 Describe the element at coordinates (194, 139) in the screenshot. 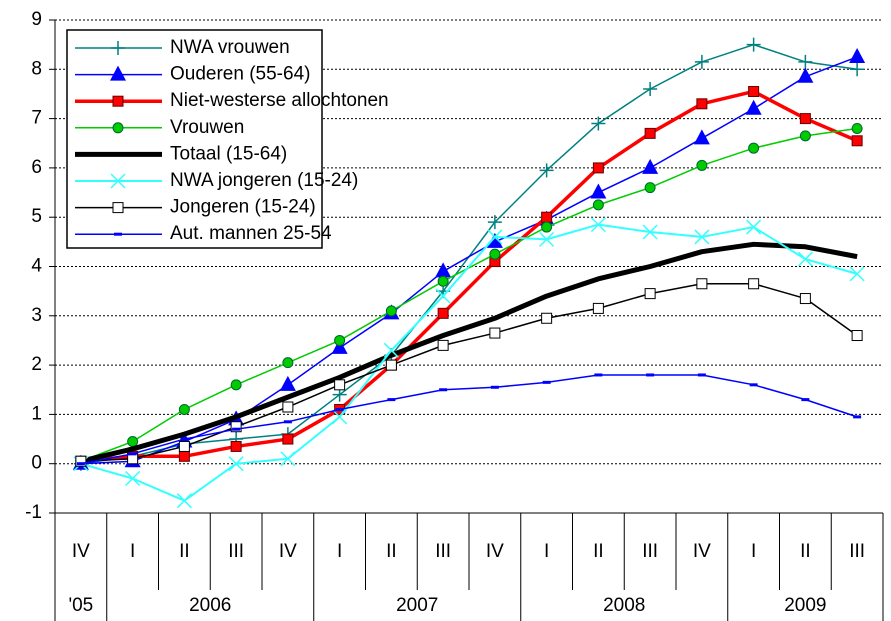

I see `legend-box` at that location.